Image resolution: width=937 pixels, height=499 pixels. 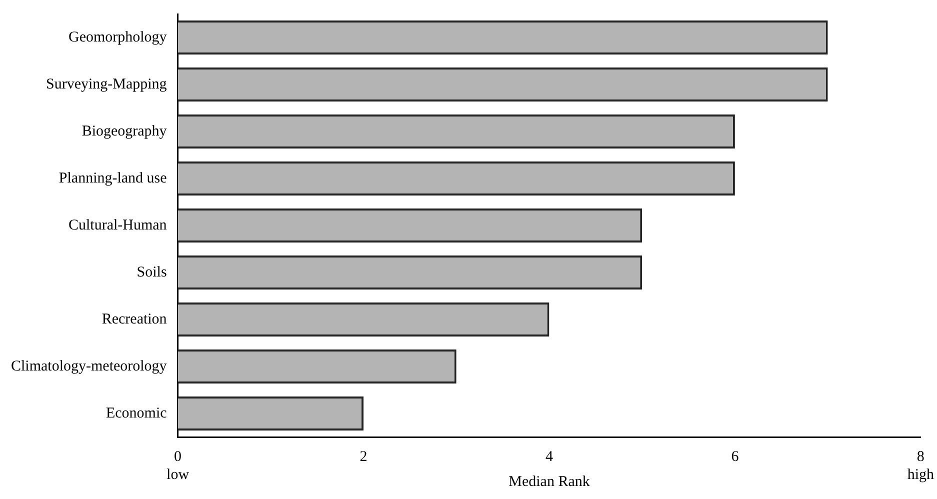 I want to click on y-tick-label: Planning-land use, so click(x=113, y=178).